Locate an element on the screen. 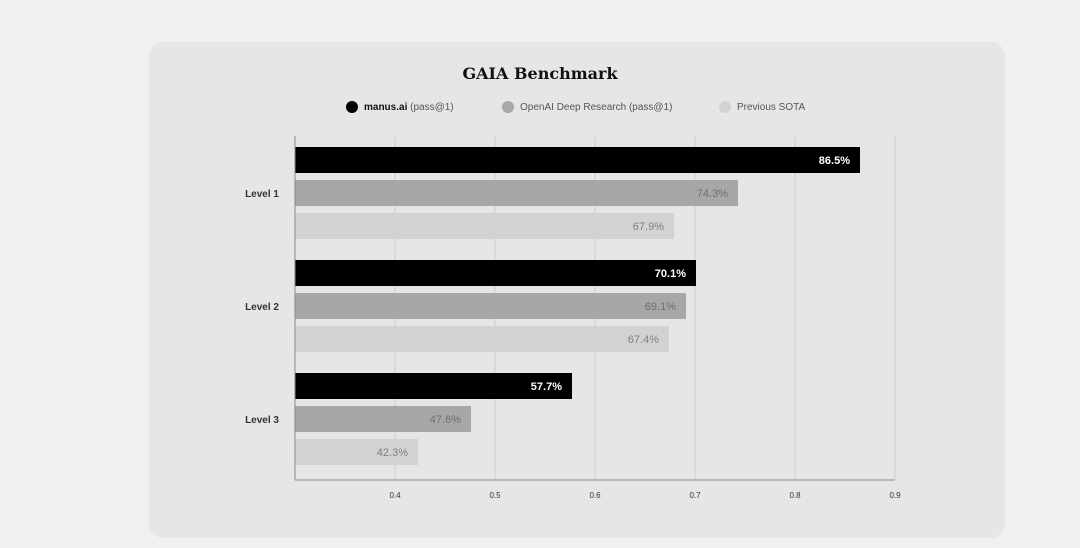 Image resolution: width=1080 pixels, height=548 pixels. legend-label-manus: manus.ai (pass@1) is located at coordinates (409, 107).